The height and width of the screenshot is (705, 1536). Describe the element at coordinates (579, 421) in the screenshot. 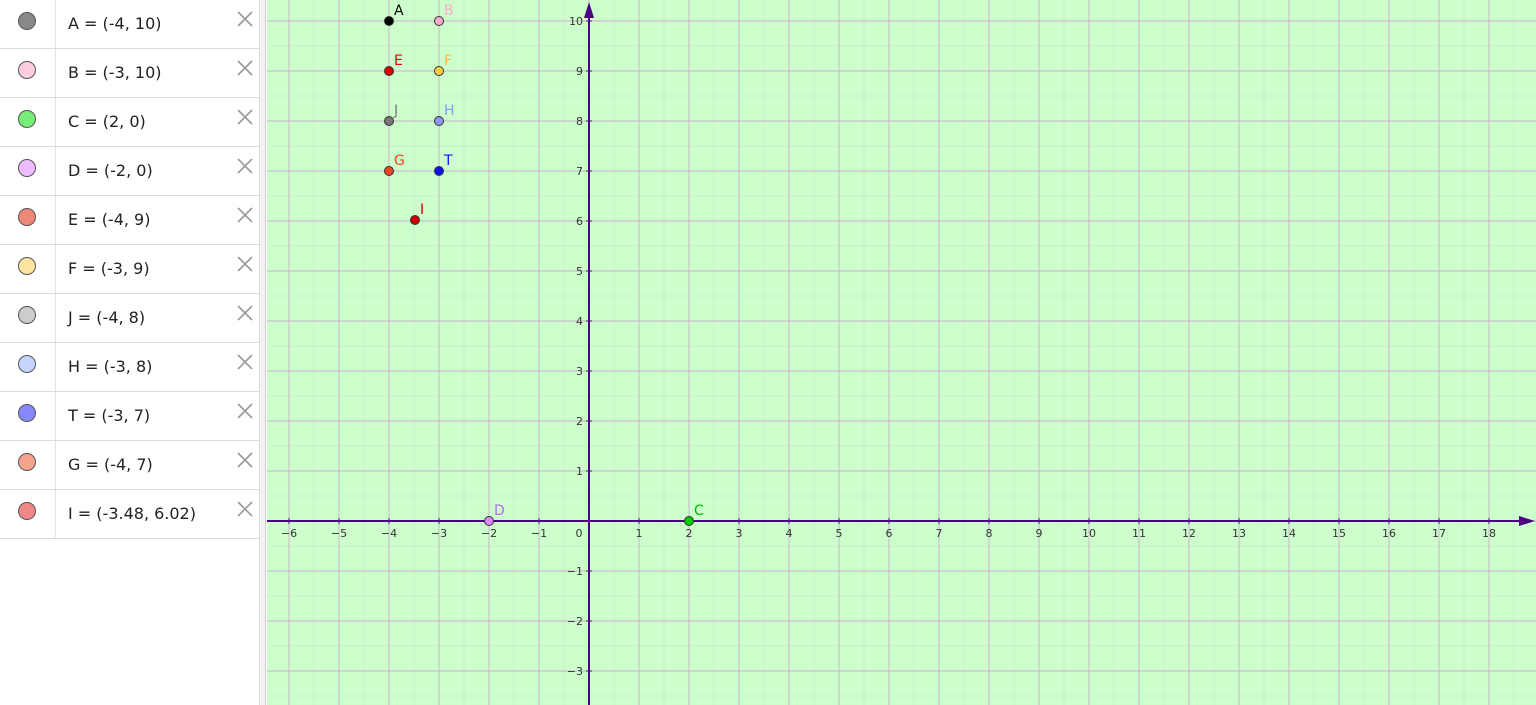

I see `y-tick-label: 2` at that location.